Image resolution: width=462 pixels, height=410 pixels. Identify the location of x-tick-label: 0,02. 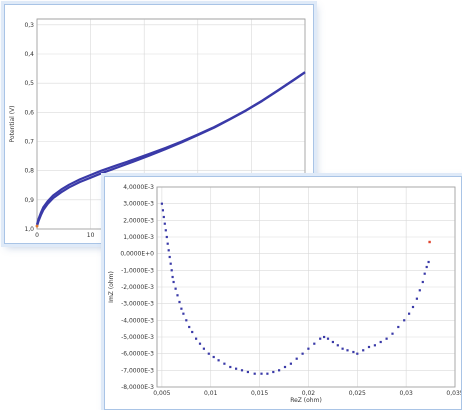
(309, 393).